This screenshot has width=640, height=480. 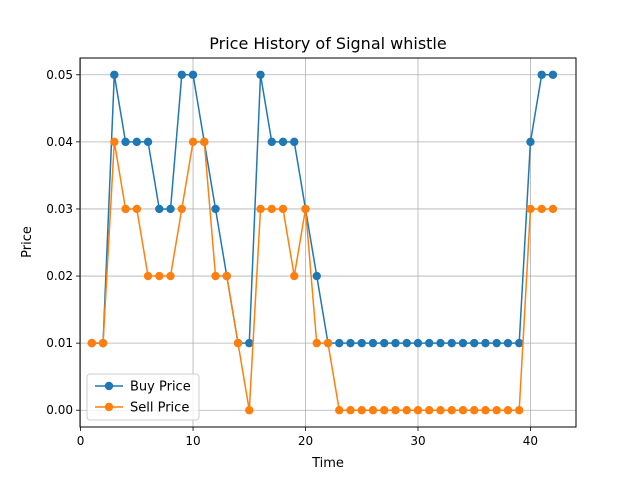 What do you see at coordinates (81, 441) in the screenshot?
I see `x-tick-label: 0` at bounding box center [81, 441].